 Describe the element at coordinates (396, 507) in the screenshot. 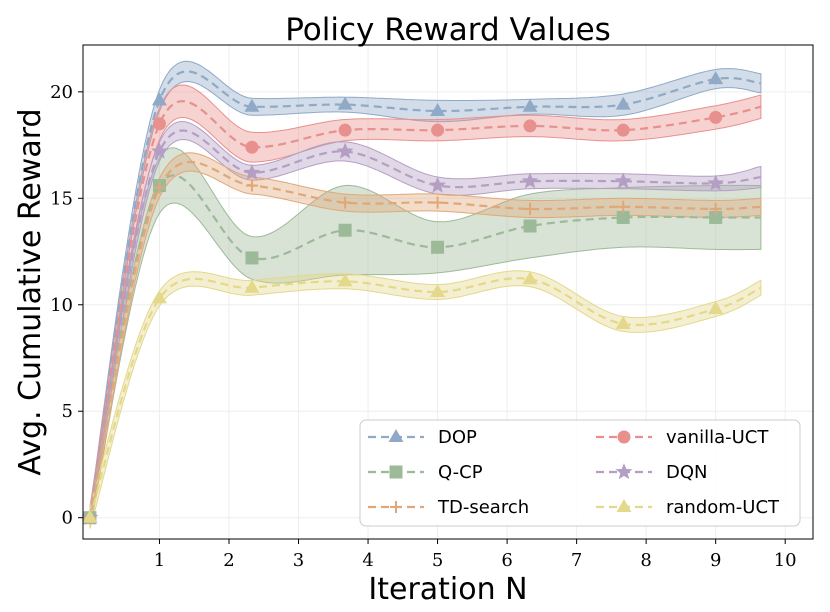

I see `legend-marker-td-search` at that location.